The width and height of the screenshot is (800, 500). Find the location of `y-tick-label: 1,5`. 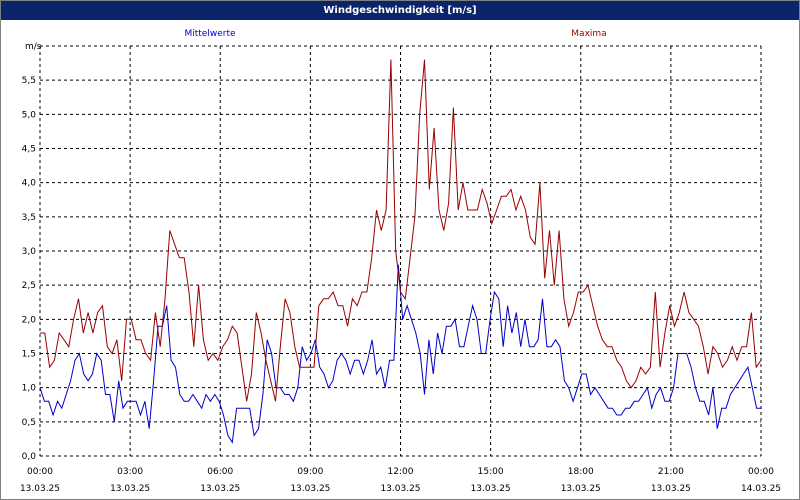

y-tick-label: 1,5 is located at coordinates (29, 355).